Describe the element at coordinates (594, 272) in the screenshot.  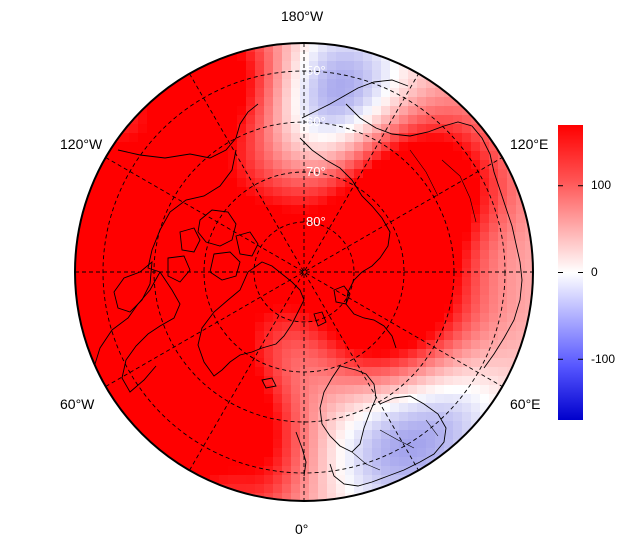
I see `colorbar-tick-label-0: 0` at that location.